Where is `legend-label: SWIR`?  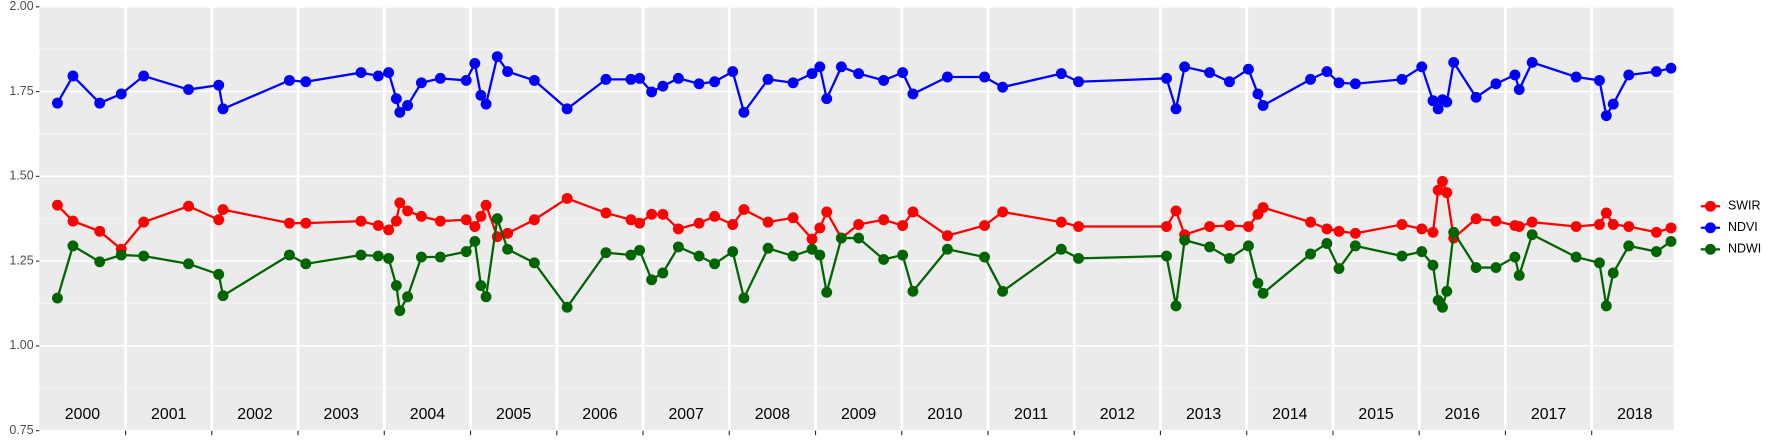 legend-label: SWIR is located at coordinates (1744, 206).